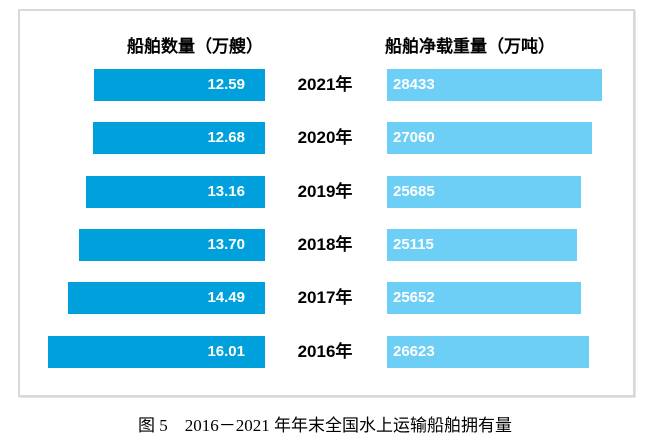 The height and width of the screenshot is (441, 650). I want to click on year-label-2017: 2017年, so click(325, 297).